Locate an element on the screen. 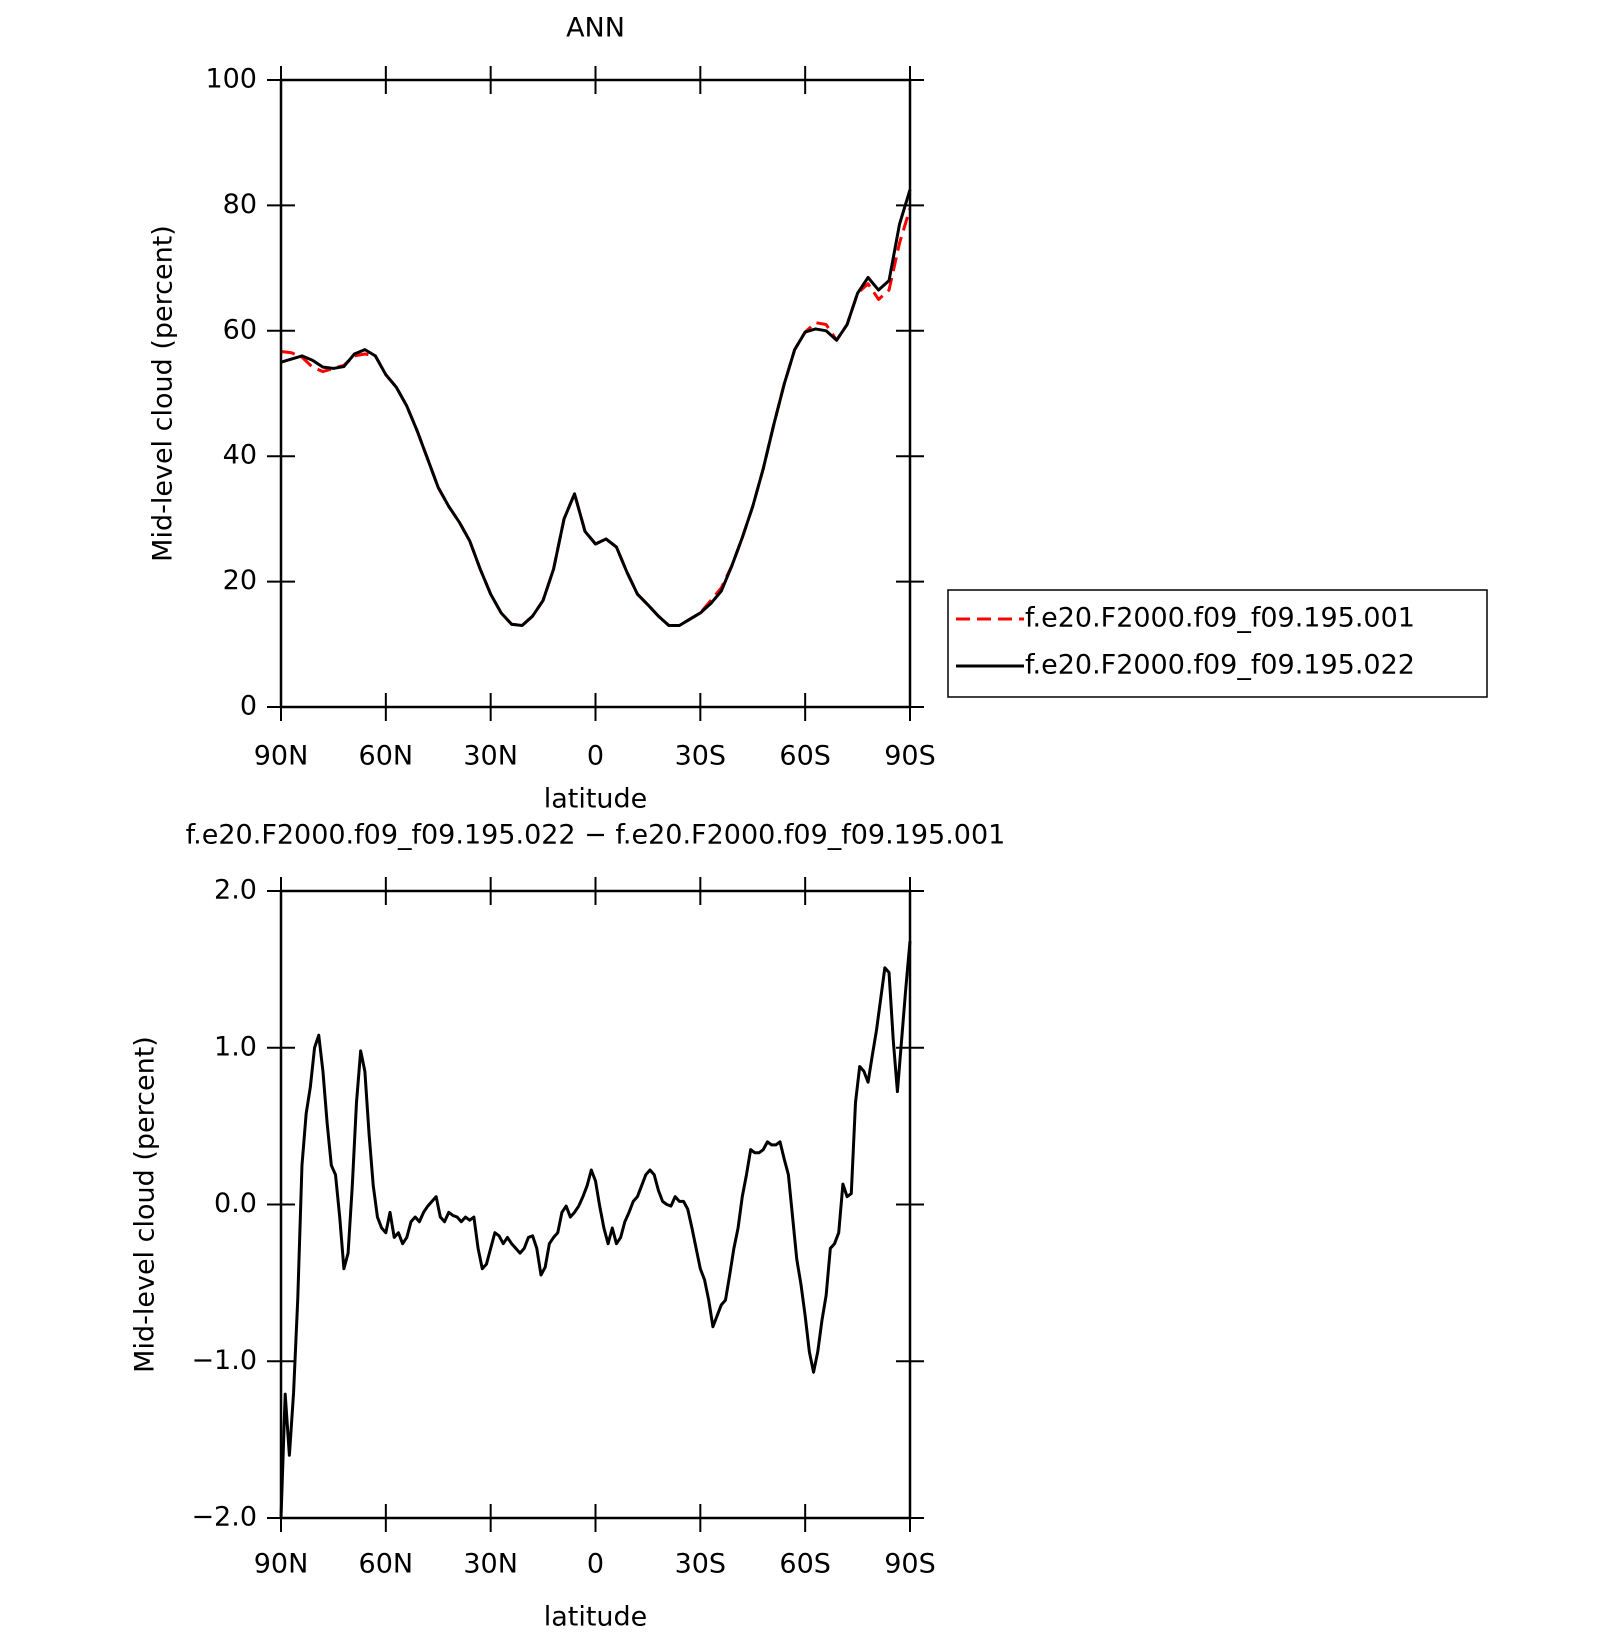 This screenshot has width=1597, height=1635. legend-box is located at coordinates (1217, 643).